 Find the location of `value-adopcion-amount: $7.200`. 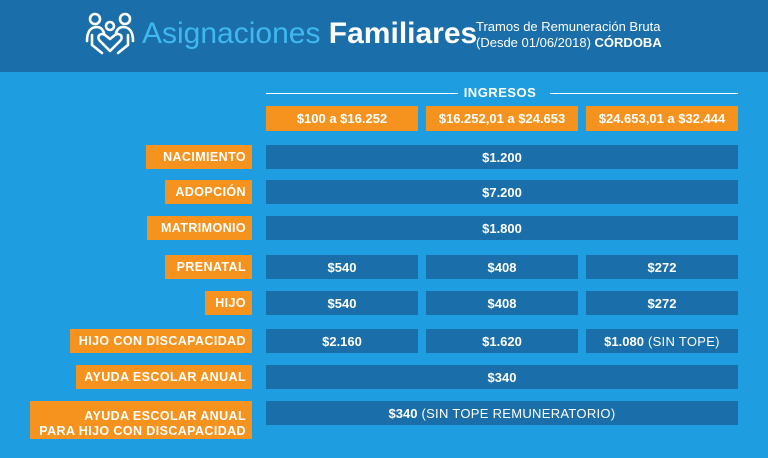

value-adopcion-amount: $7.200 is located at coordinates (502, 192).